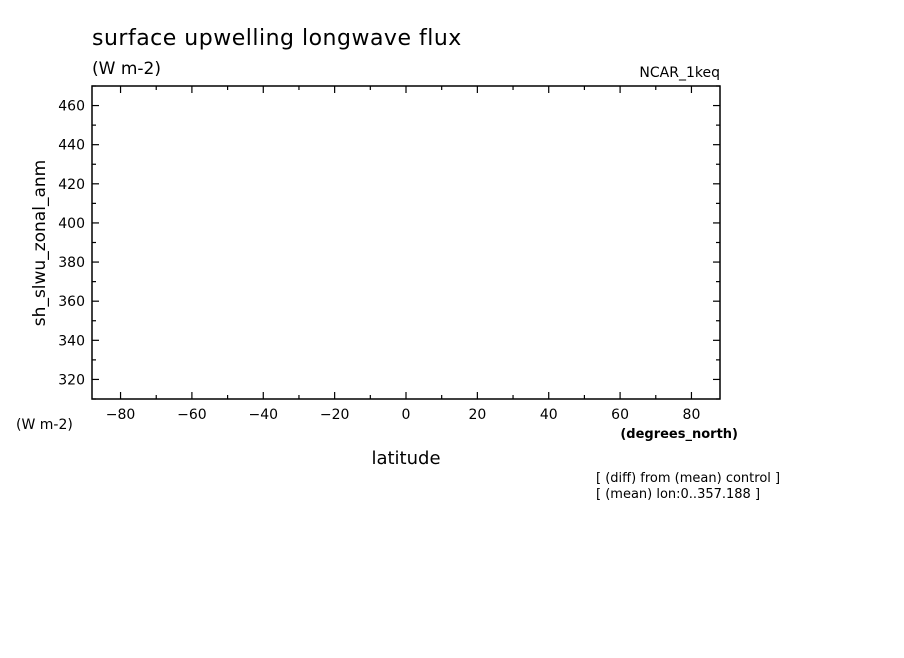  Describe the element at coordinates (688, 478) in the screenshot. I see `note-diff: [ (diff) from (mean) control ]` at that location.